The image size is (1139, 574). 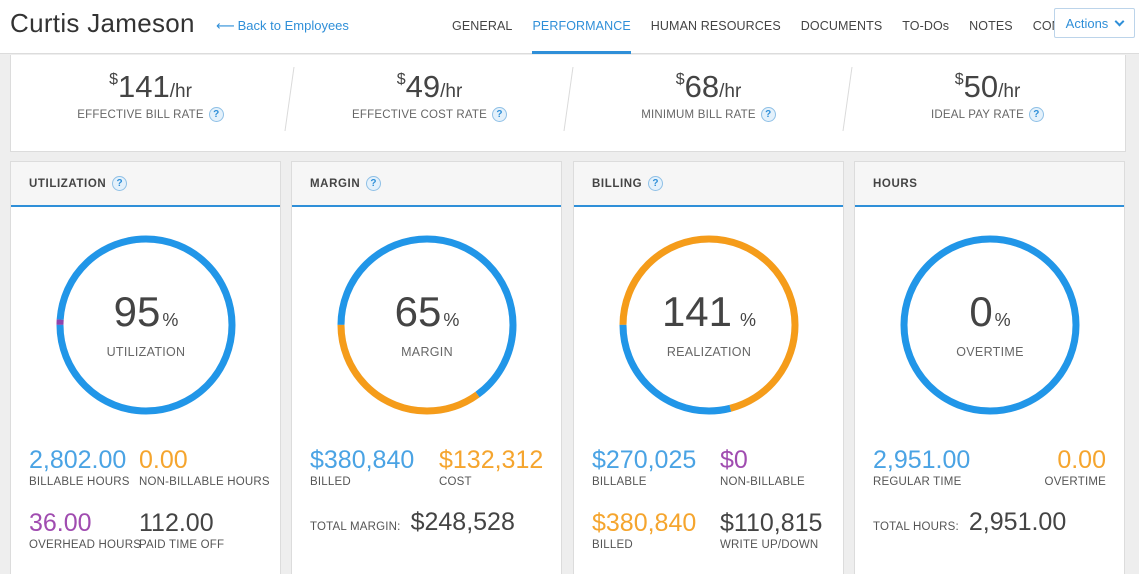 I want to click on utilization-donut, so click(x=146, y=325).